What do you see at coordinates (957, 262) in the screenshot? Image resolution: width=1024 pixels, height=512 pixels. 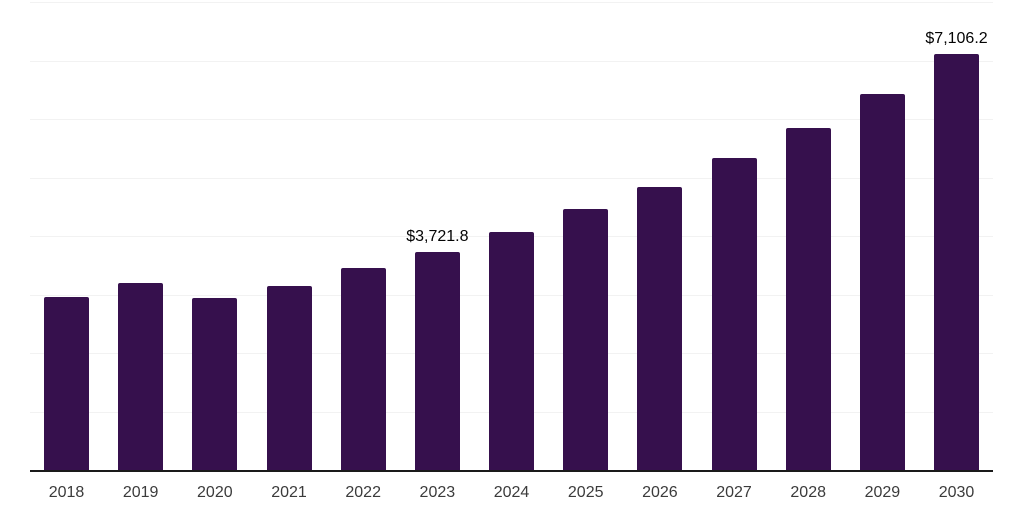 I see `bar-2030` at bounding box center [957, 262].